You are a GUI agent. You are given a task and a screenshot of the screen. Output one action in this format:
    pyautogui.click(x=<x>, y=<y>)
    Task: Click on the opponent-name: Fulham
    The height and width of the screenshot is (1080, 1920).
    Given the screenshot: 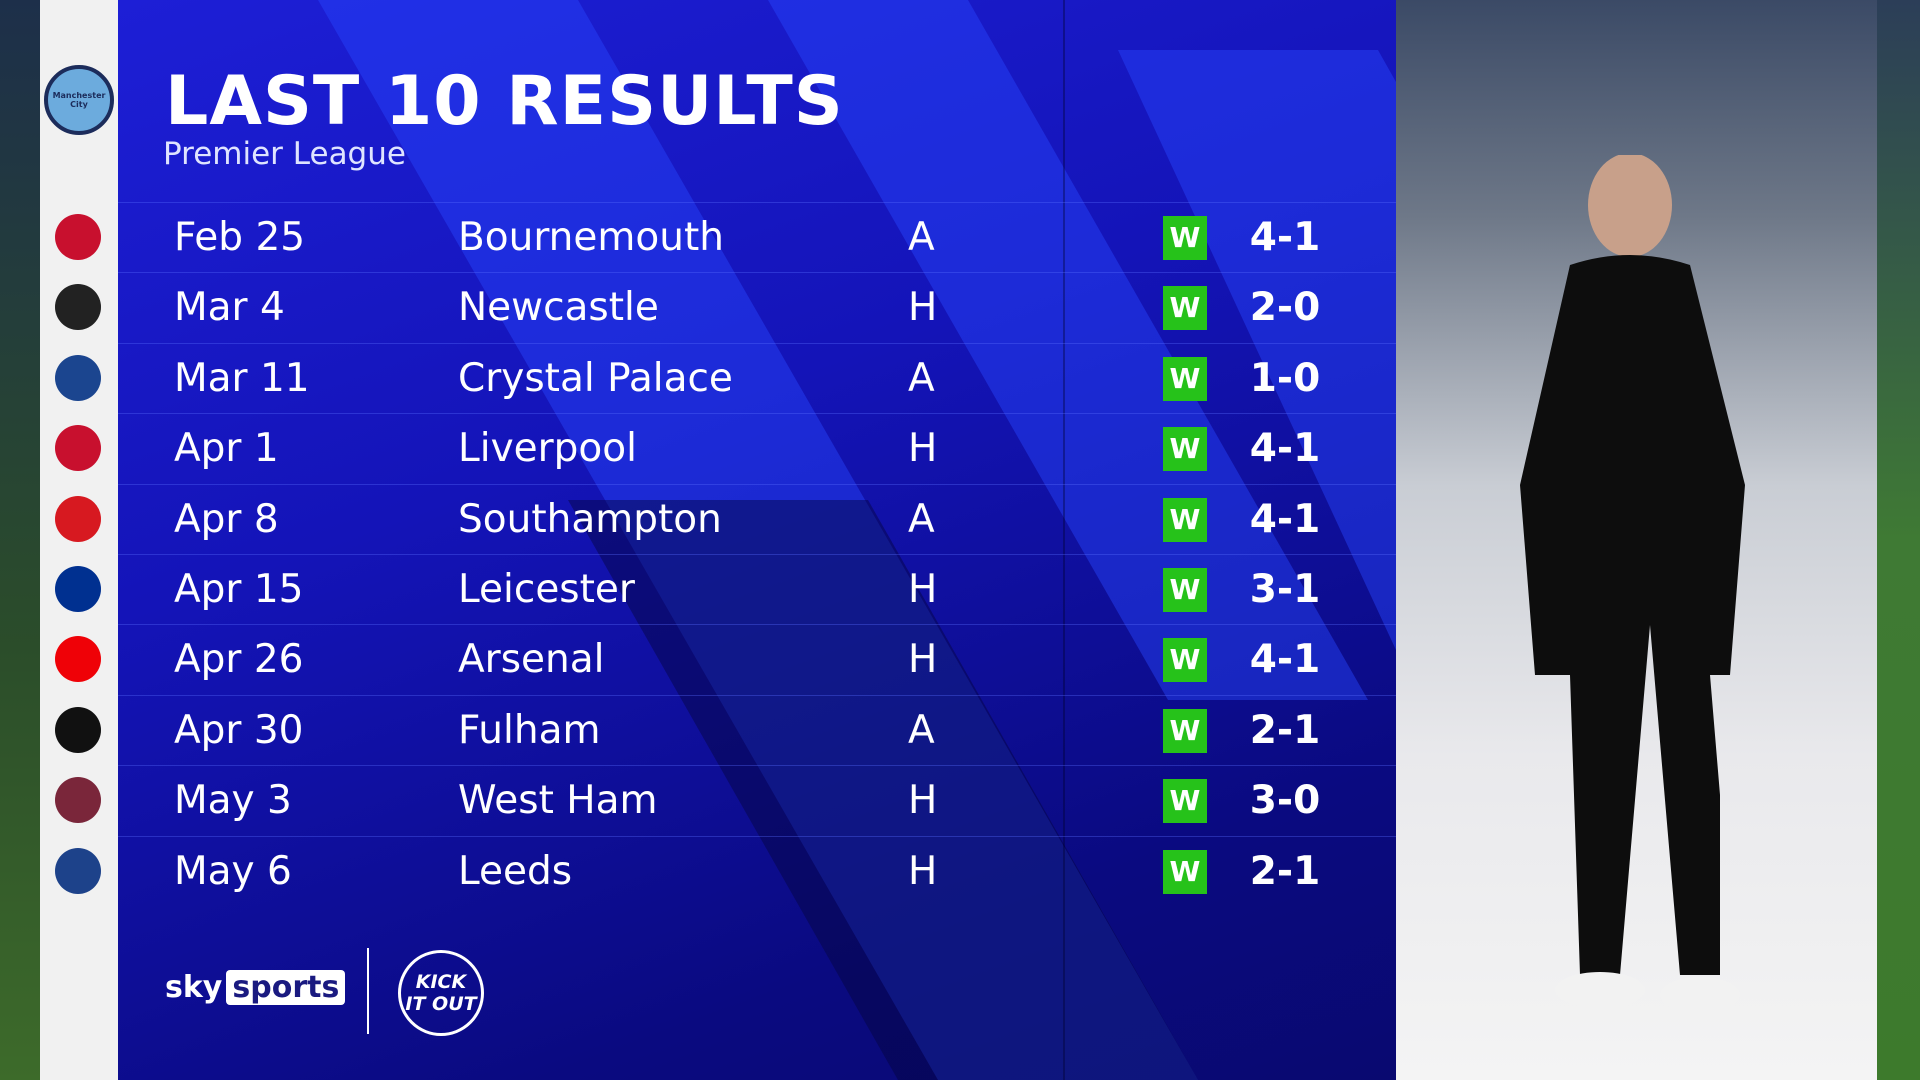 What is the action you would take?
    pyautogui.click(x=529, y=730)
    